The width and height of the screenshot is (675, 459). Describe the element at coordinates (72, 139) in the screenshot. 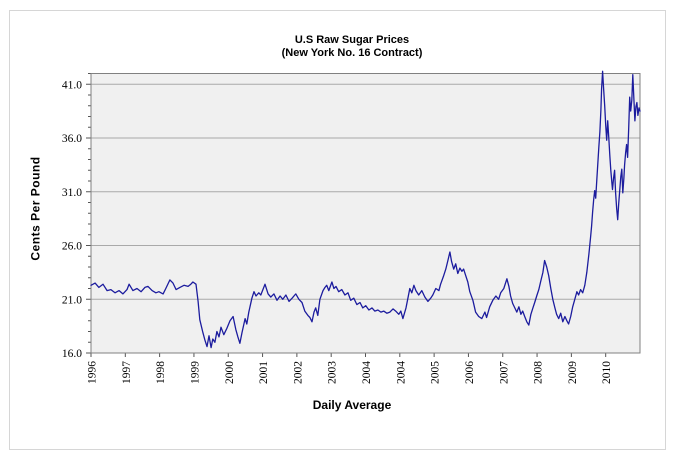

I see `y-tick-label: 36.0` at that location.